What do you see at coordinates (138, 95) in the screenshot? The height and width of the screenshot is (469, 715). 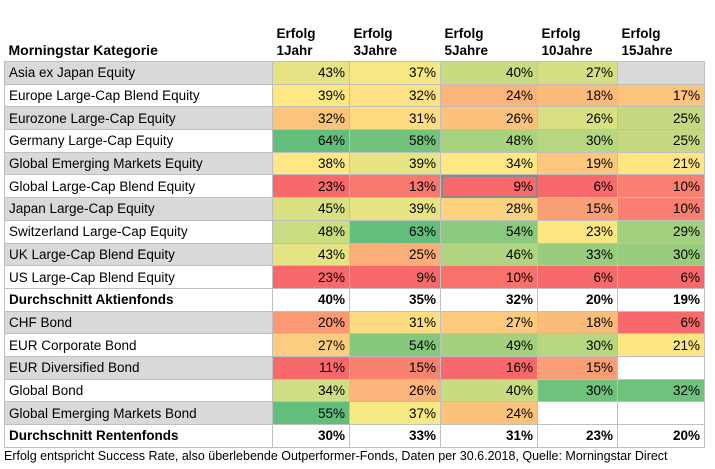 I see `row-category-cell: Europe Large-Cap Blend Equity` at bounding box center [138, 95].